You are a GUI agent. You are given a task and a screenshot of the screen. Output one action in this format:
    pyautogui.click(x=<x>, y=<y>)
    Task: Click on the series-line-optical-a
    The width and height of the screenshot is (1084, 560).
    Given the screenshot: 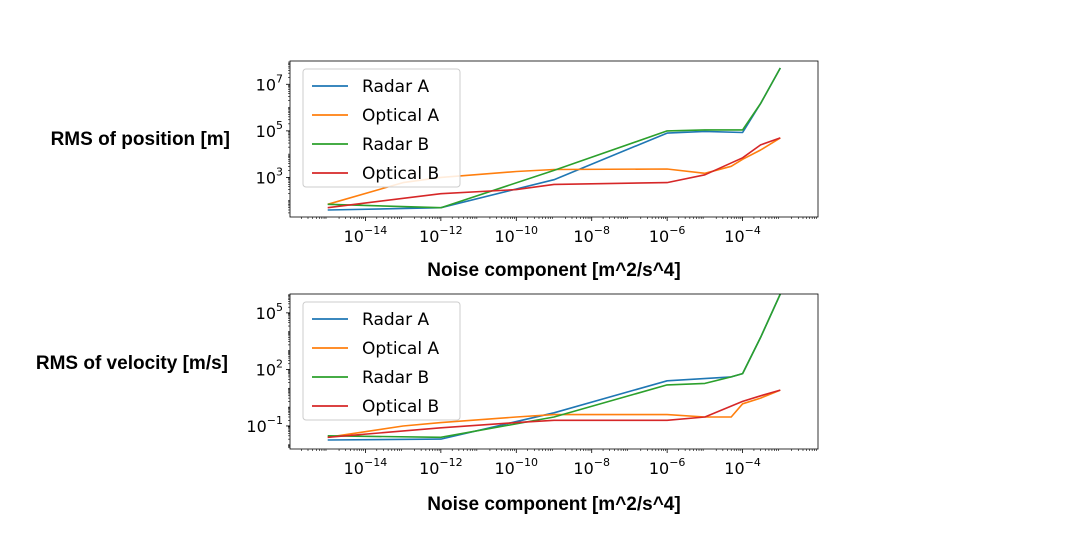 What is the action you would take?
    pyautogui.click(x=554, y=414)
    